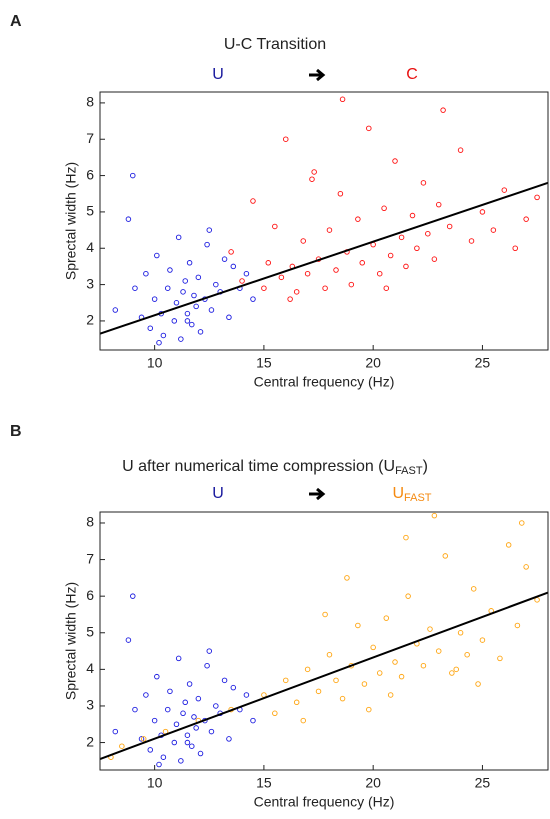  What do you see at coordinates (90, 595) in the screenshot?
I see `y-tick-label: 6` at bounding box center [90, 595].